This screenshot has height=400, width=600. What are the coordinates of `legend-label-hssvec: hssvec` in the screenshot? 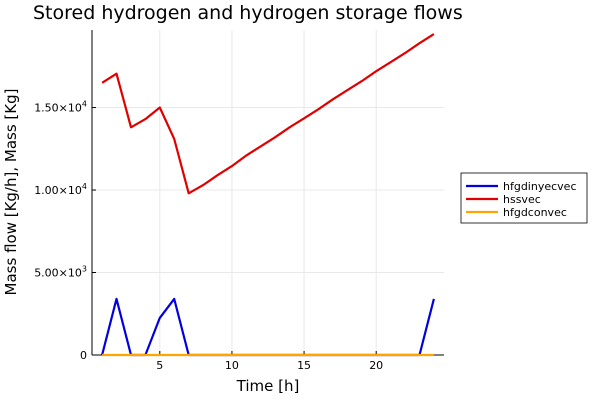 It's located at (522, 199).